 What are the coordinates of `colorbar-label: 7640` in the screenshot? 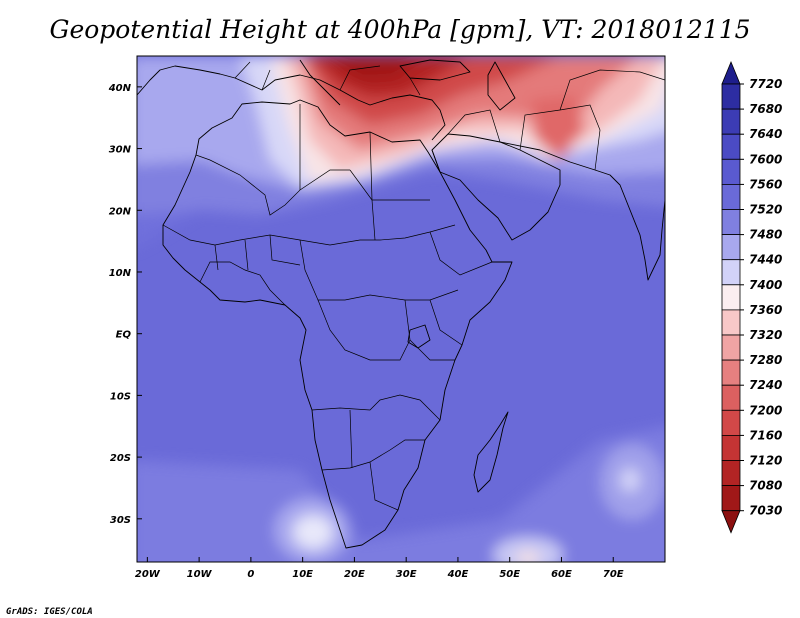 It's located at (765, 134).